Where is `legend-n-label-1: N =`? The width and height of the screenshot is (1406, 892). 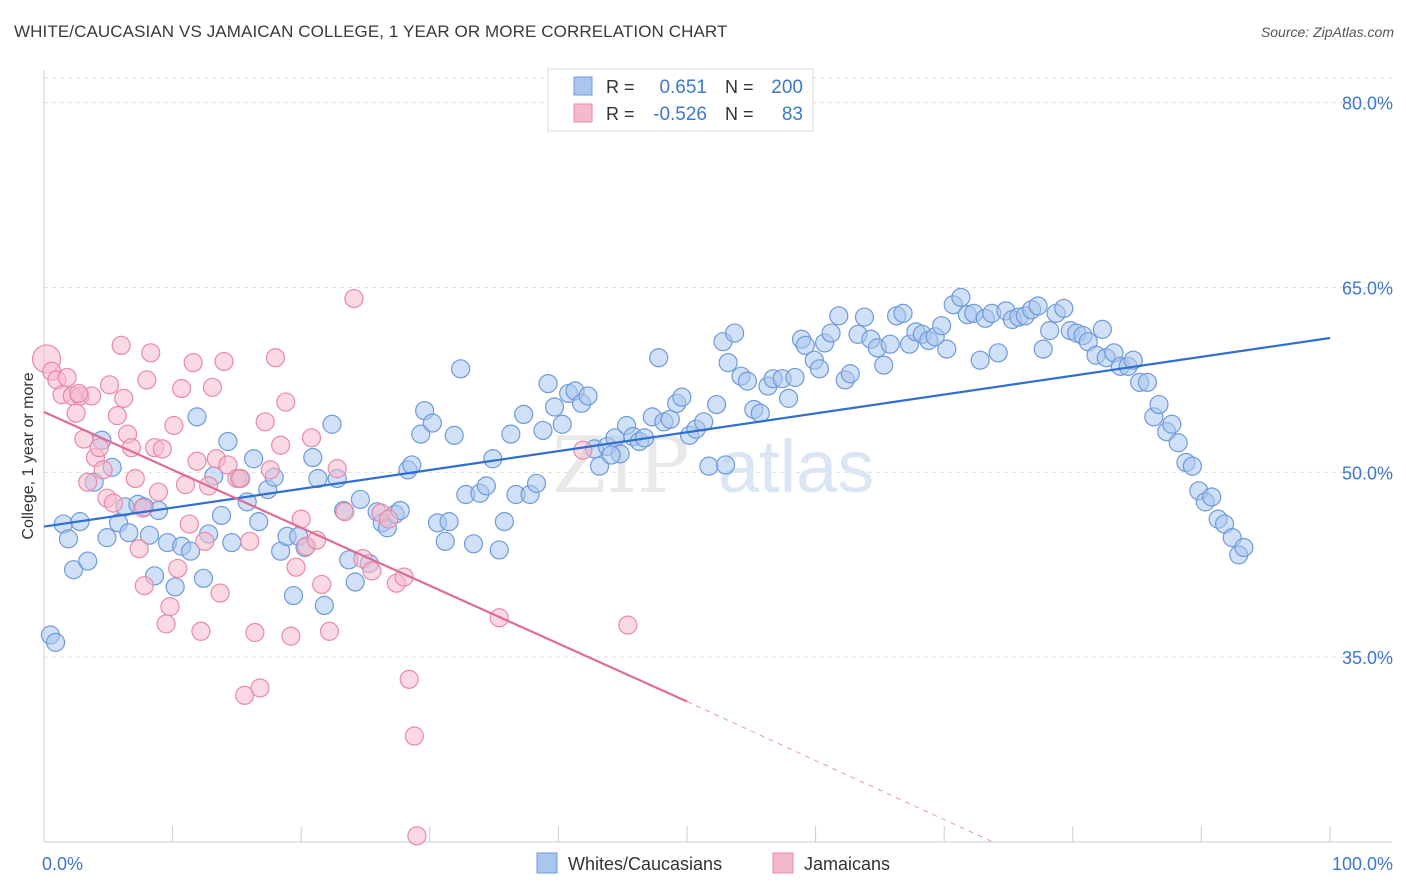 legend-n-label-1: N = is located at coordinates (739, 87).